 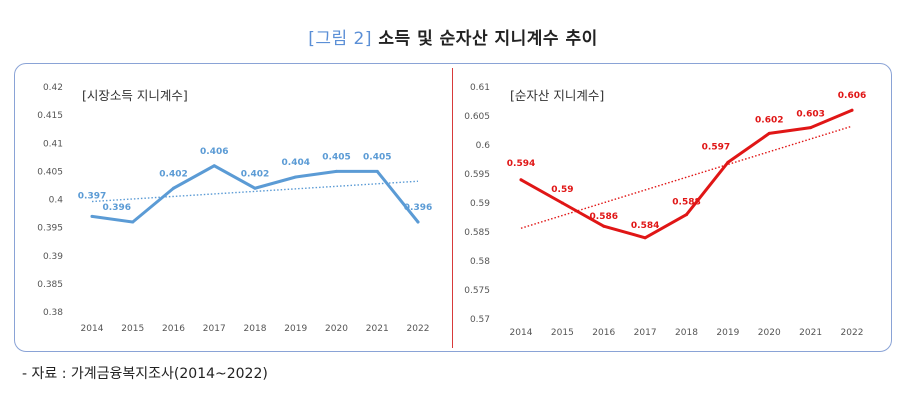 I want to click on right-x-tick: 2018, so click(x=686, y=333).